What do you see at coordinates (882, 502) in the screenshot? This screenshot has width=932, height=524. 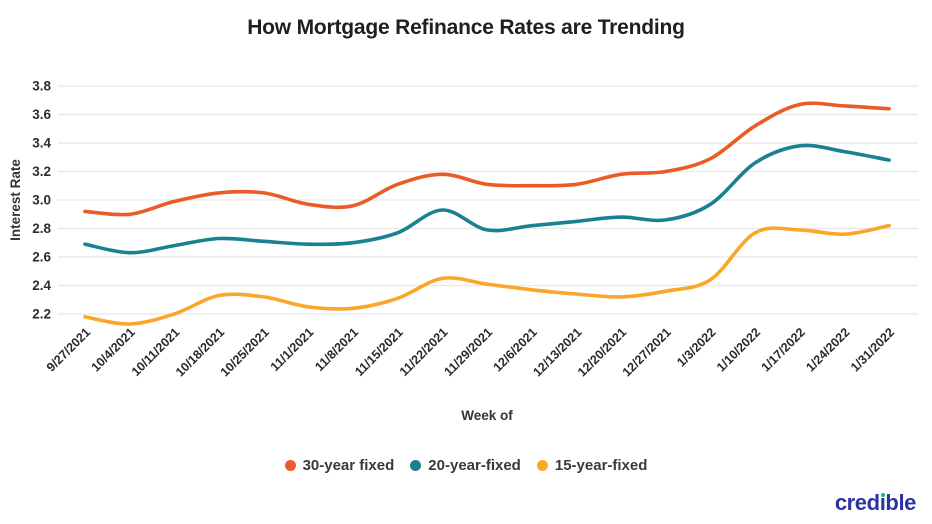 I see `logo-i-dot: ı` at bounding box center [882, 502].